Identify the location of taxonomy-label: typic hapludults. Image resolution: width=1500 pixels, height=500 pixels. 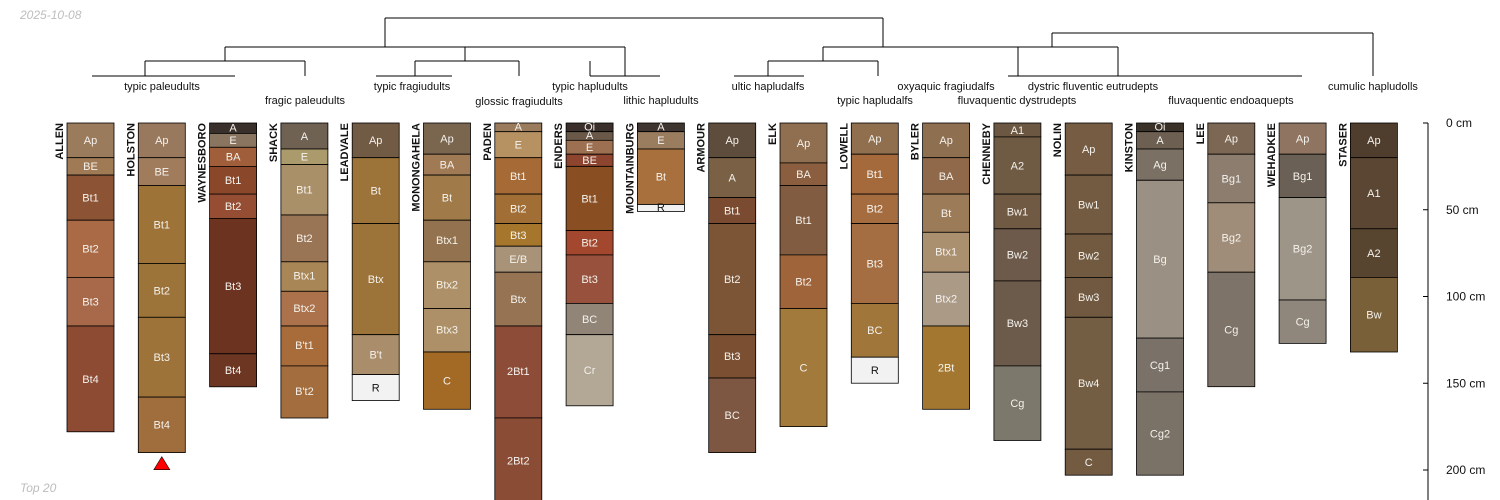
(590, 87).